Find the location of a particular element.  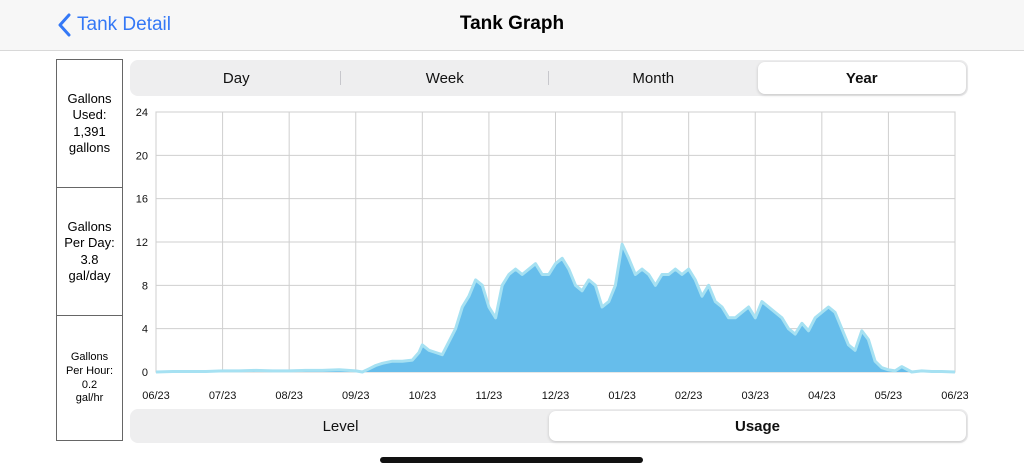

page-title: Tank Graph is located at coordinates (512, 23).